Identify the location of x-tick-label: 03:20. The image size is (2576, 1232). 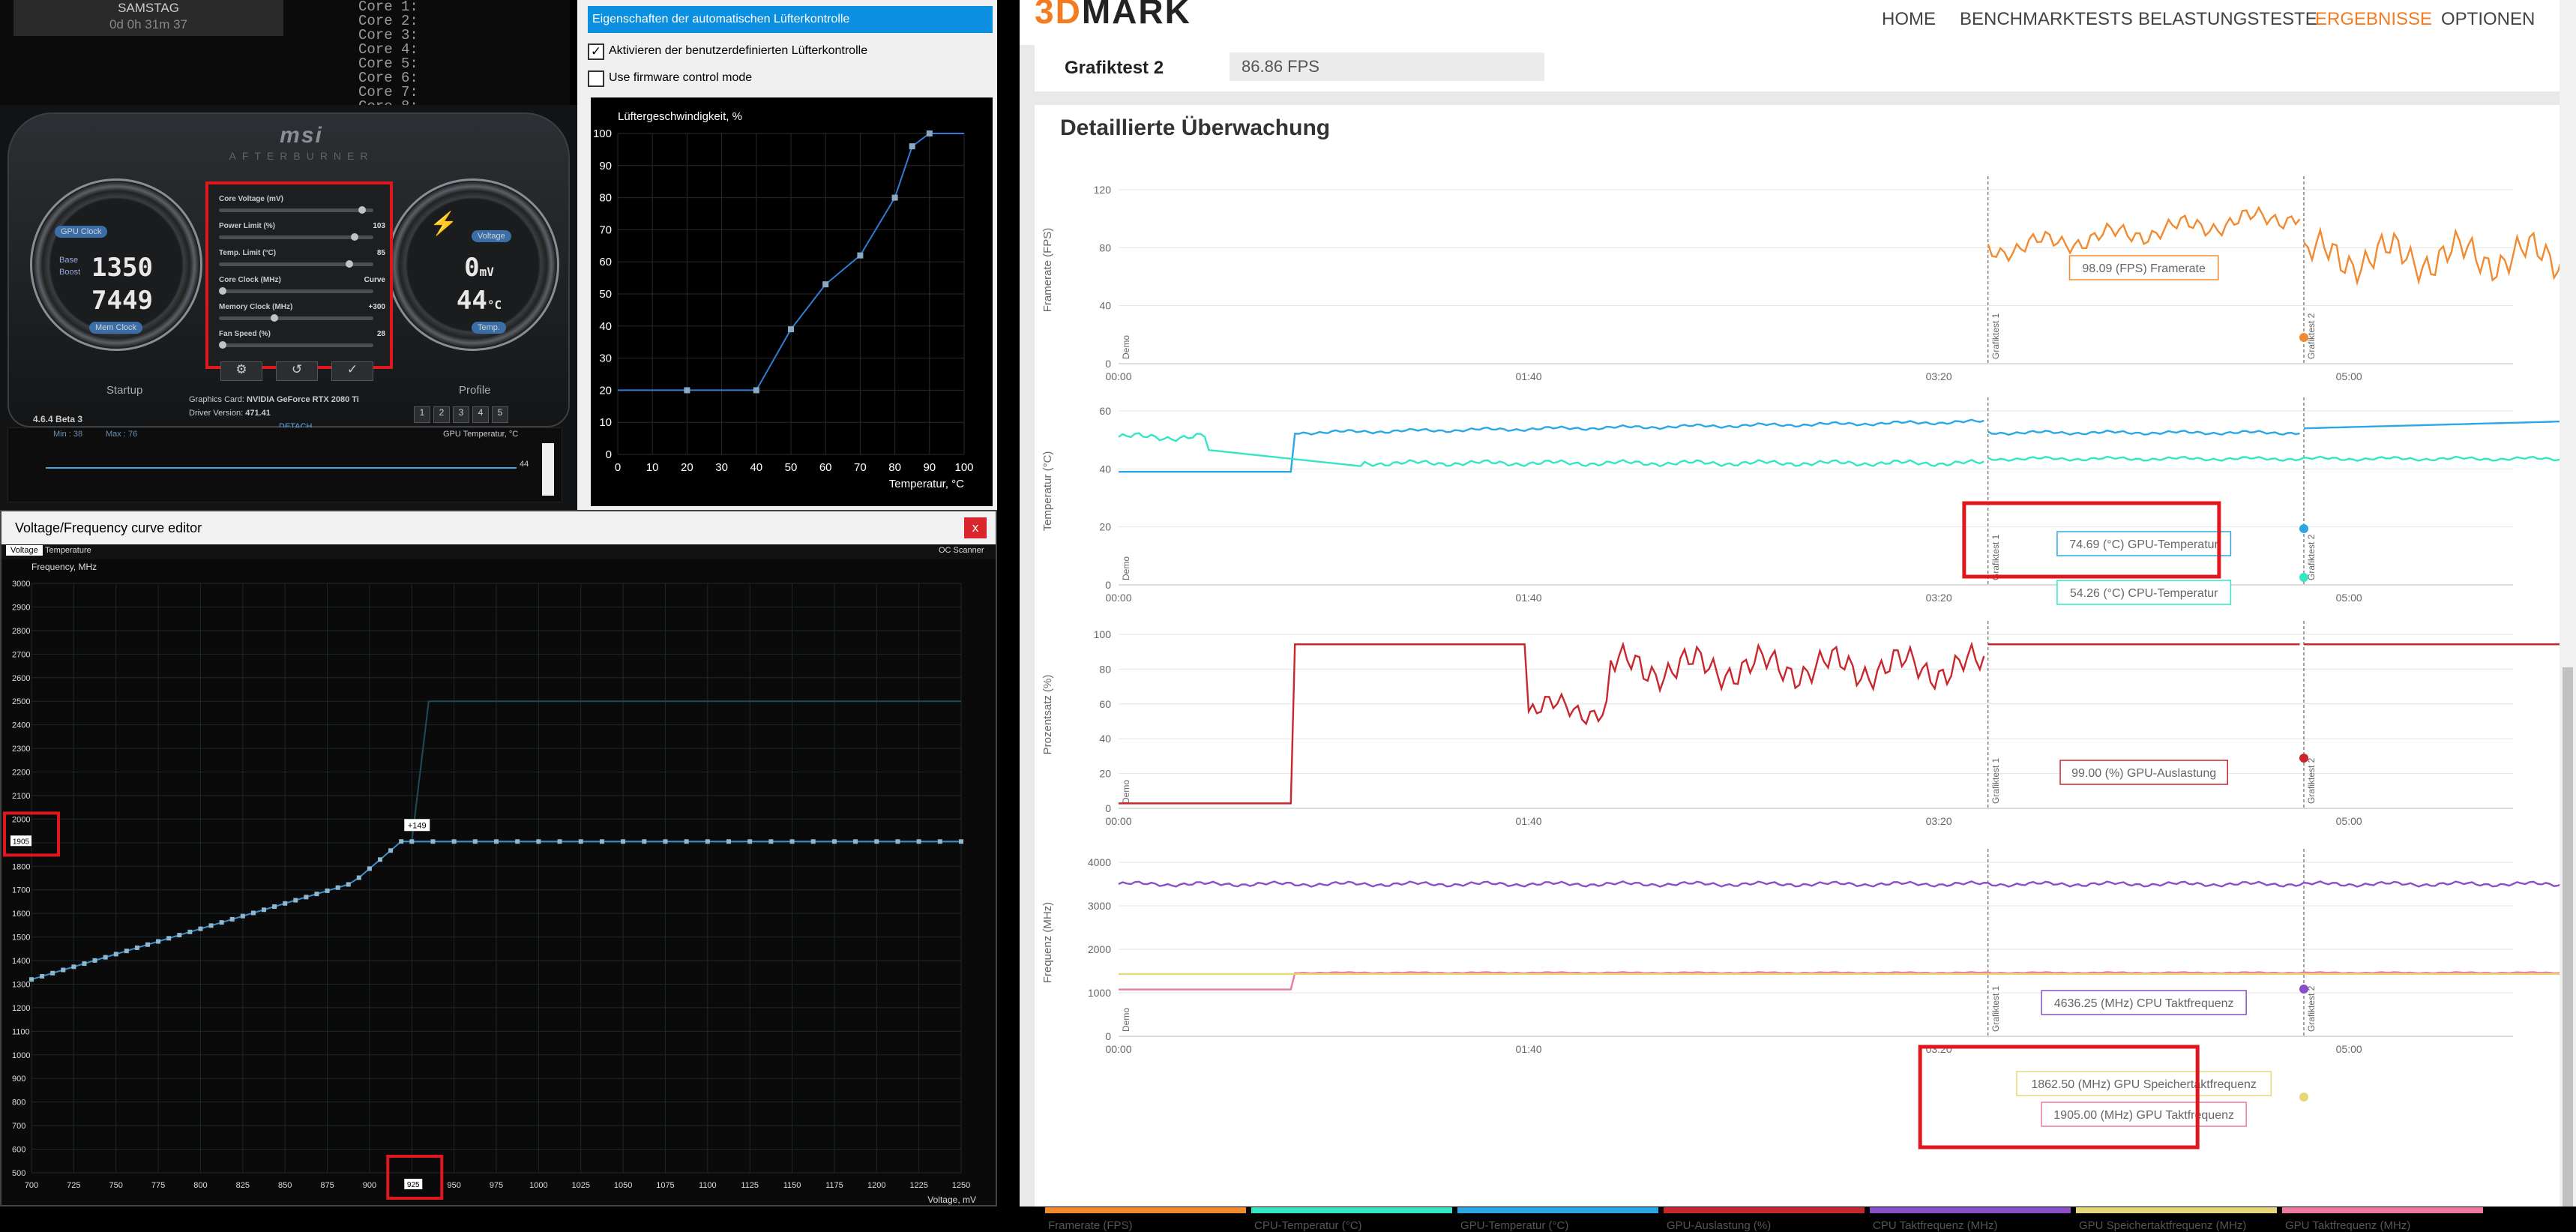
(1939, 821).